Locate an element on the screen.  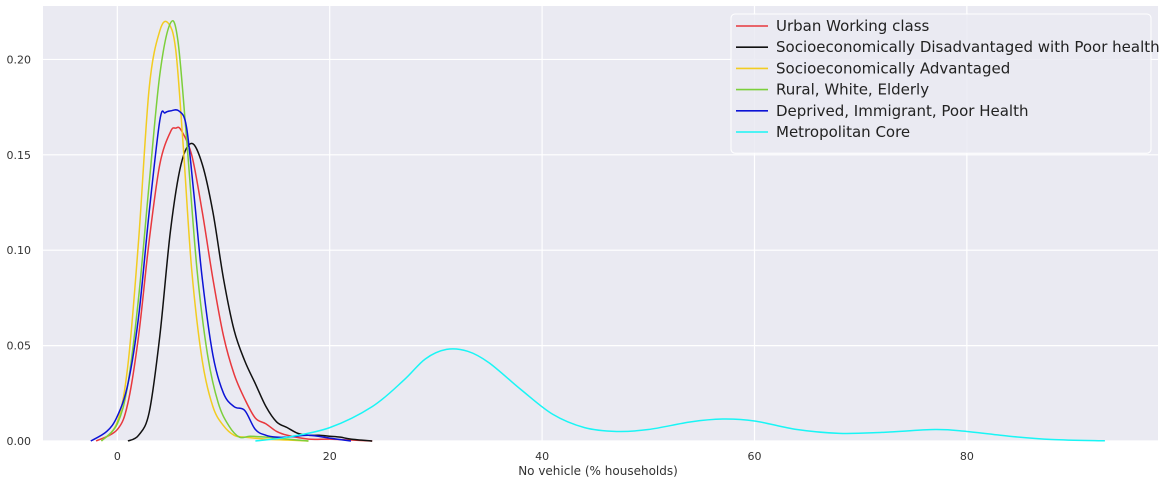
y-tick-label: 0.05 is located at coordinates (19, 346).